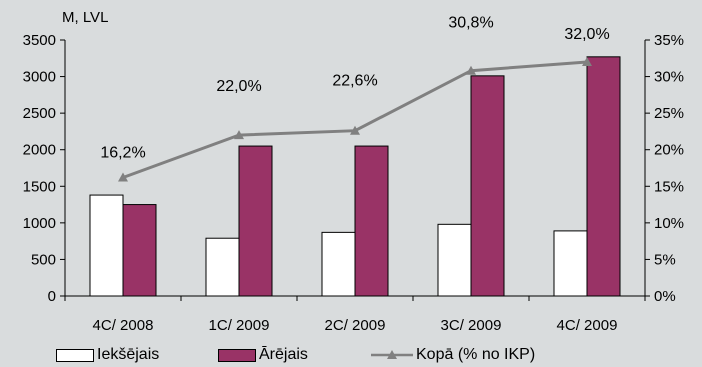 The height and width of the screenshot is (367, 702). Describe the element at coordinates (669, 113) in the screenshot. I see `y2-tick-label: 25%` at that location.